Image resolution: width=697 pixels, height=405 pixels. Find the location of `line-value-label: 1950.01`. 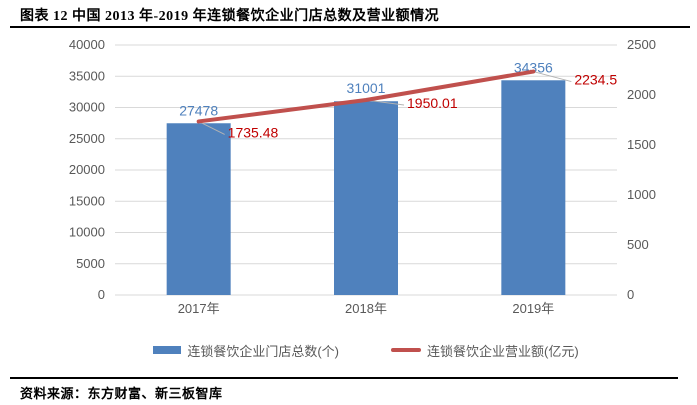

line-value-label: 1950.01 is located at coordinates (432, 103).